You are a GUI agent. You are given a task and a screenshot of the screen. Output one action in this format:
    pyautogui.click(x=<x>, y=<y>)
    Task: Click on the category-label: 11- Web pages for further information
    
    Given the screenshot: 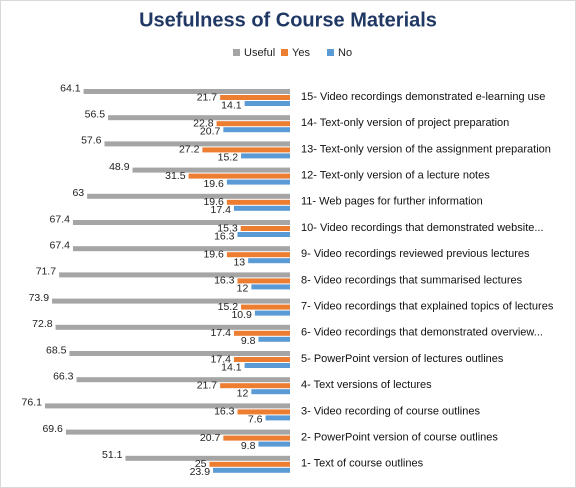 What is the action you would take?
    pyautogui.click(x=392, y=202)
    